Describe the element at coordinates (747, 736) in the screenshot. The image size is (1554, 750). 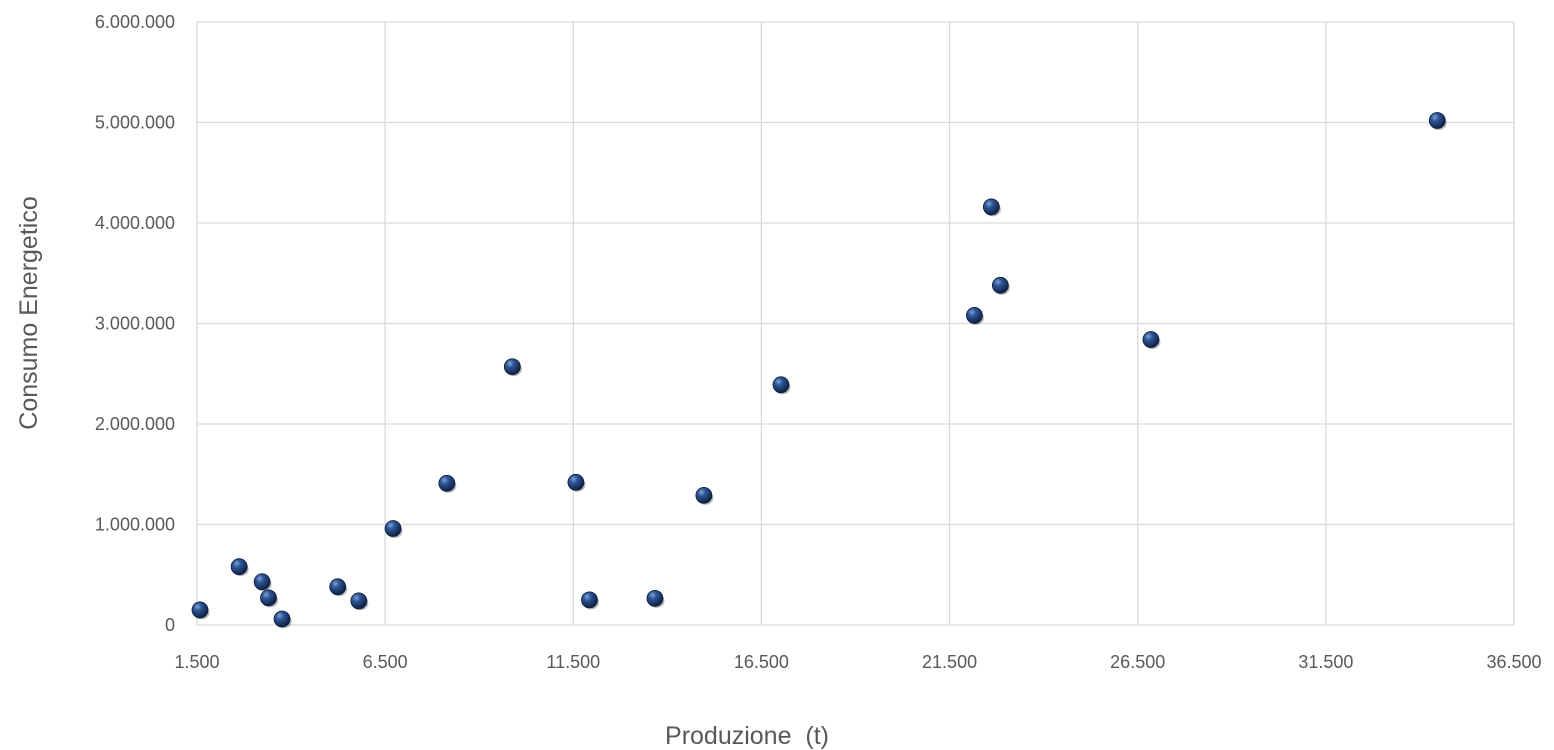
I see `x-axis-title: Produzione (t)` at that location.